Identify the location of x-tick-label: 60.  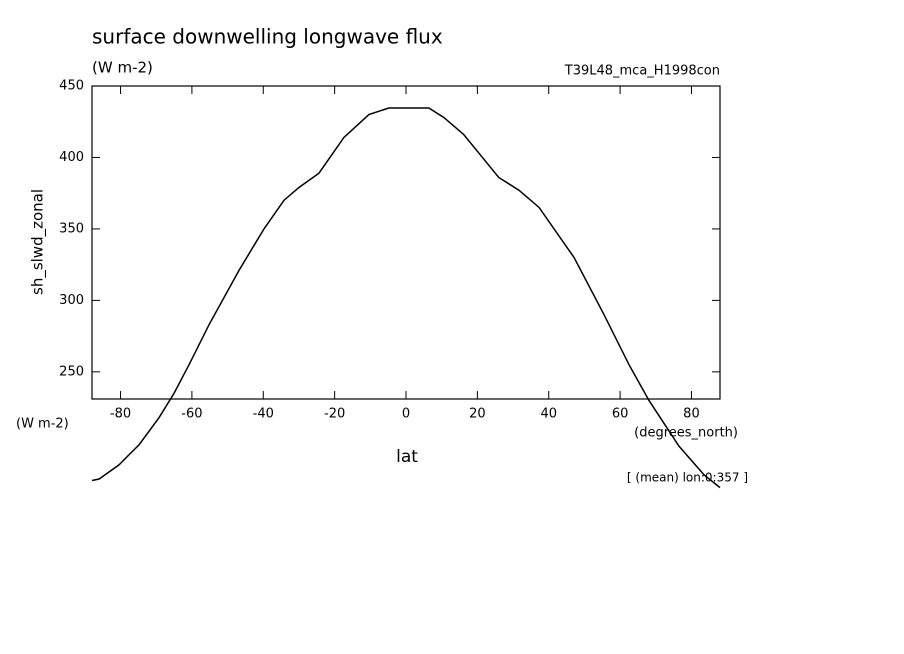
(620, 414).